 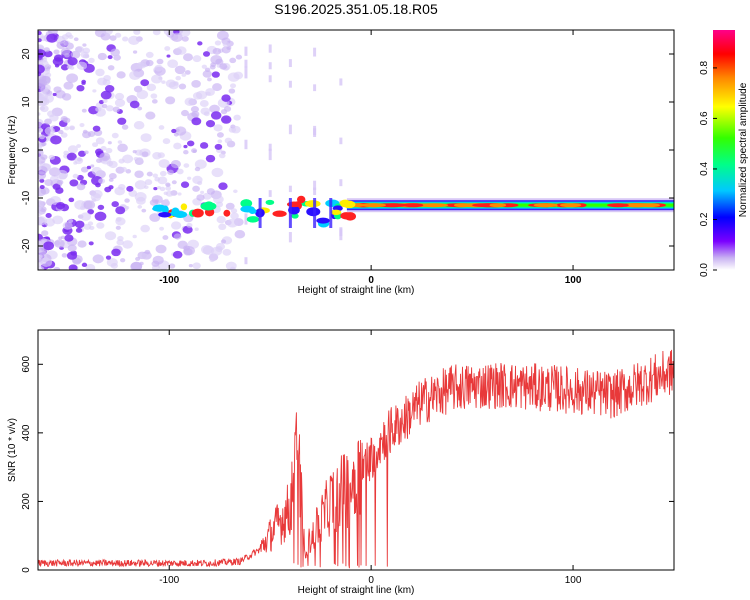 I want to click on ridge-peak, so click(x=462, y=205).